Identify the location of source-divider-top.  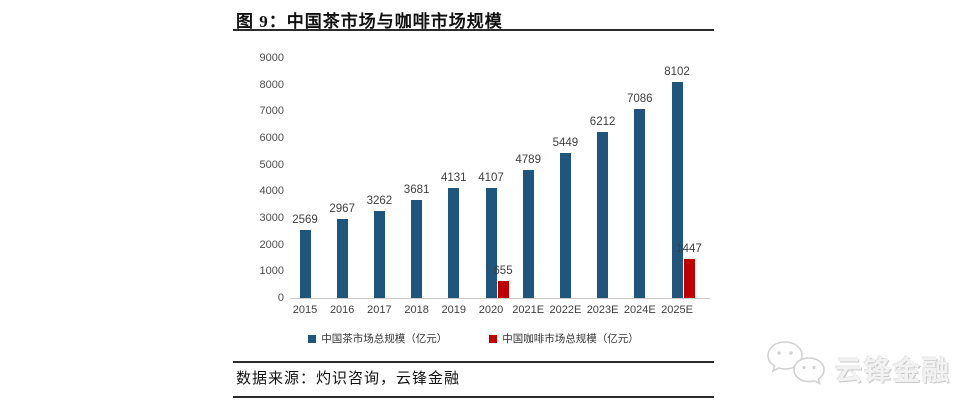
(473, 362).